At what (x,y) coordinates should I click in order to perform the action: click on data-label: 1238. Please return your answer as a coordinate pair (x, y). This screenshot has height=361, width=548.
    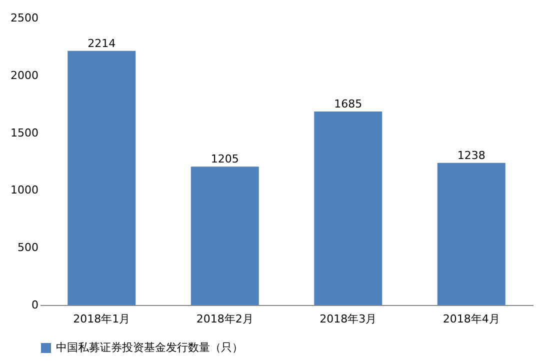
    Looking at the image, I should click on (471, 155).